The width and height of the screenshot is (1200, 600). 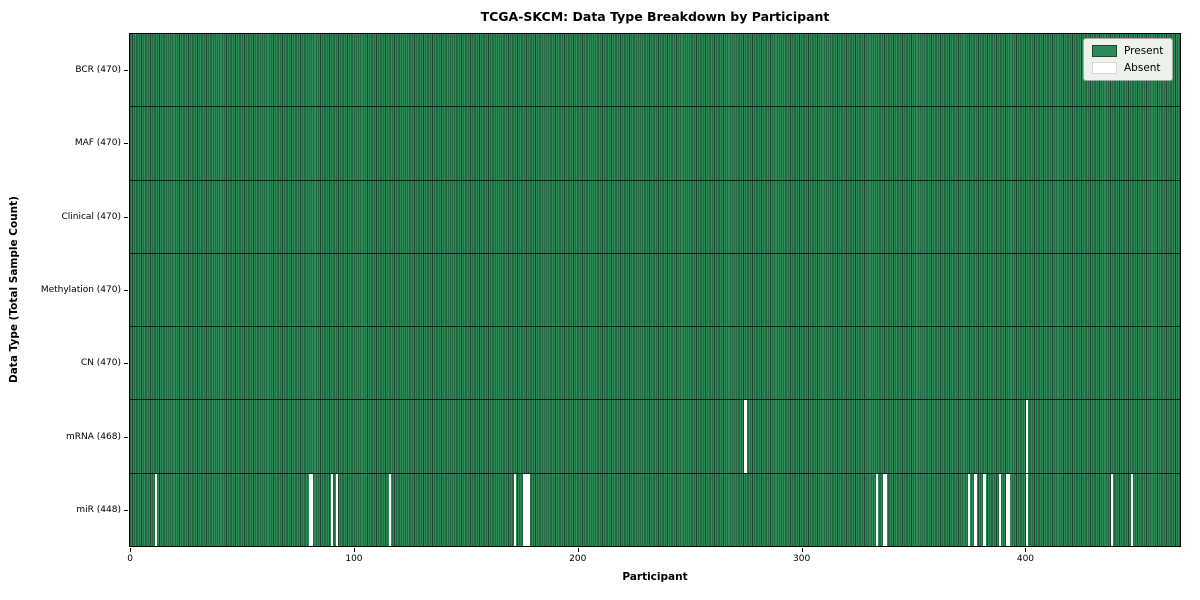 What do you see at coordinates (98, 510) in the screenshot?
I see `y-tick-label-miR: miR (448)` at bounding box center [98, 510].